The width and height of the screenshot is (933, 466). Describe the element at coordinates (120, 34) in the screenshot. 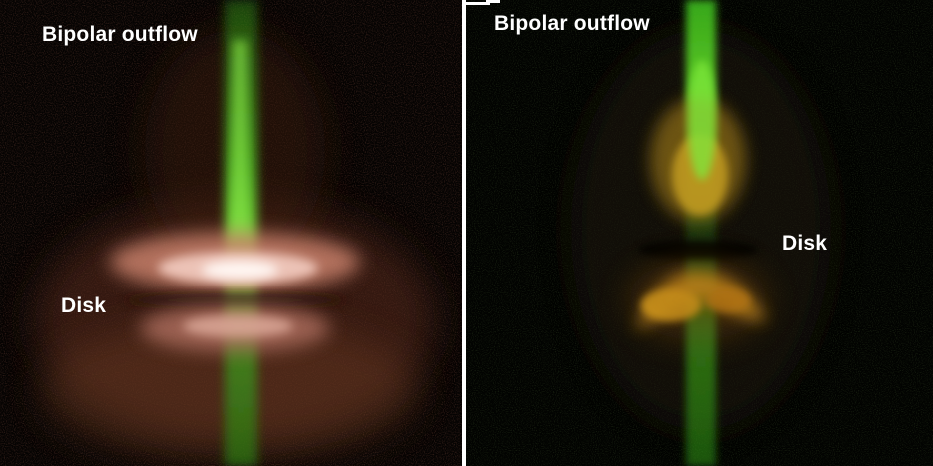

I see `left-outflow-label: Bipolar outflow` at that location.